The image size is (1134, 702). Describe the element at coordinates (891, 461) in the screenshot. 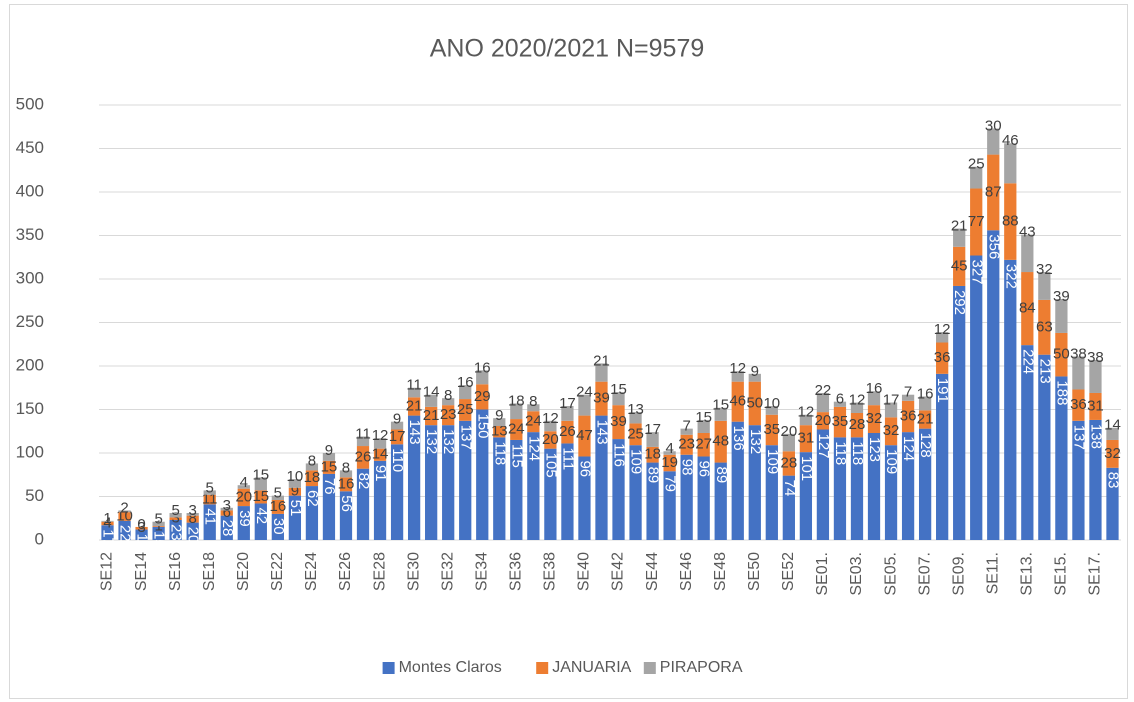

I see `data-label: 109` at that location.